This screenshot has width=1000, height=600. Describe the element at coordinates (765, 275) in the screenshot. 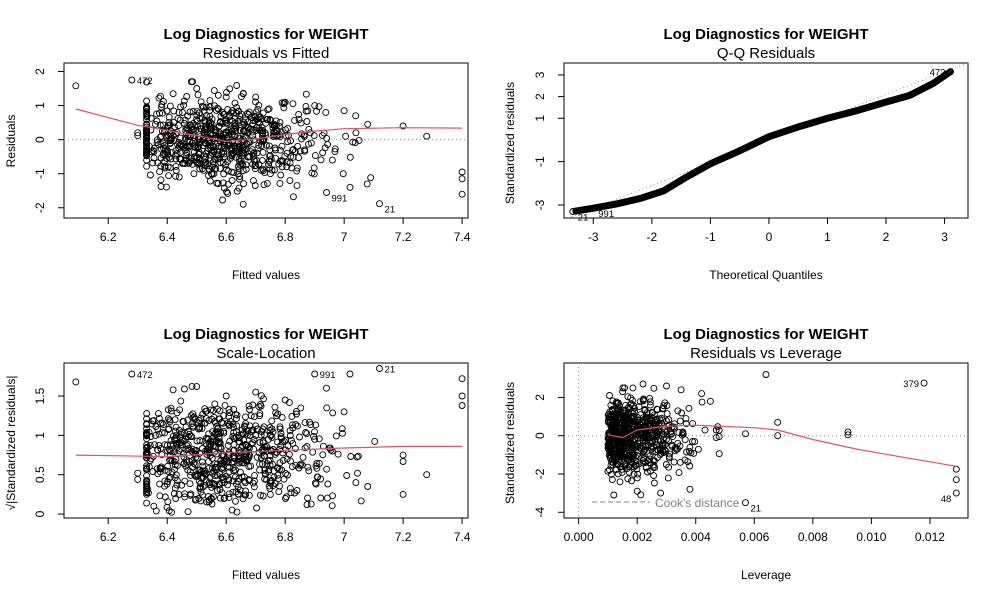

I see `x-axis-label: Theoretical Quantiles` at that location.